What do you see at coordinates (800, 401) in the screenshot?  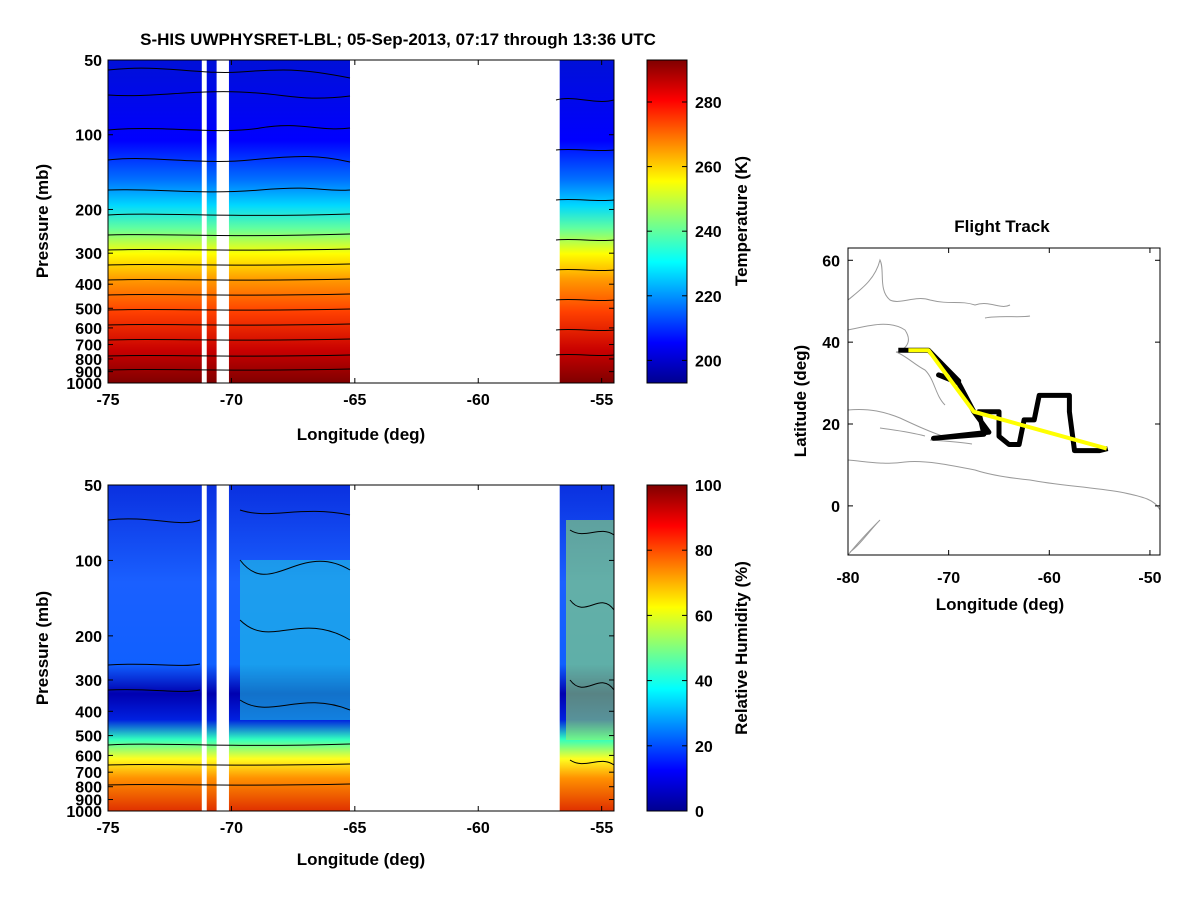 I see `flight-track-ylabel: Latitude (deg)` at bounding box center [800, 401].